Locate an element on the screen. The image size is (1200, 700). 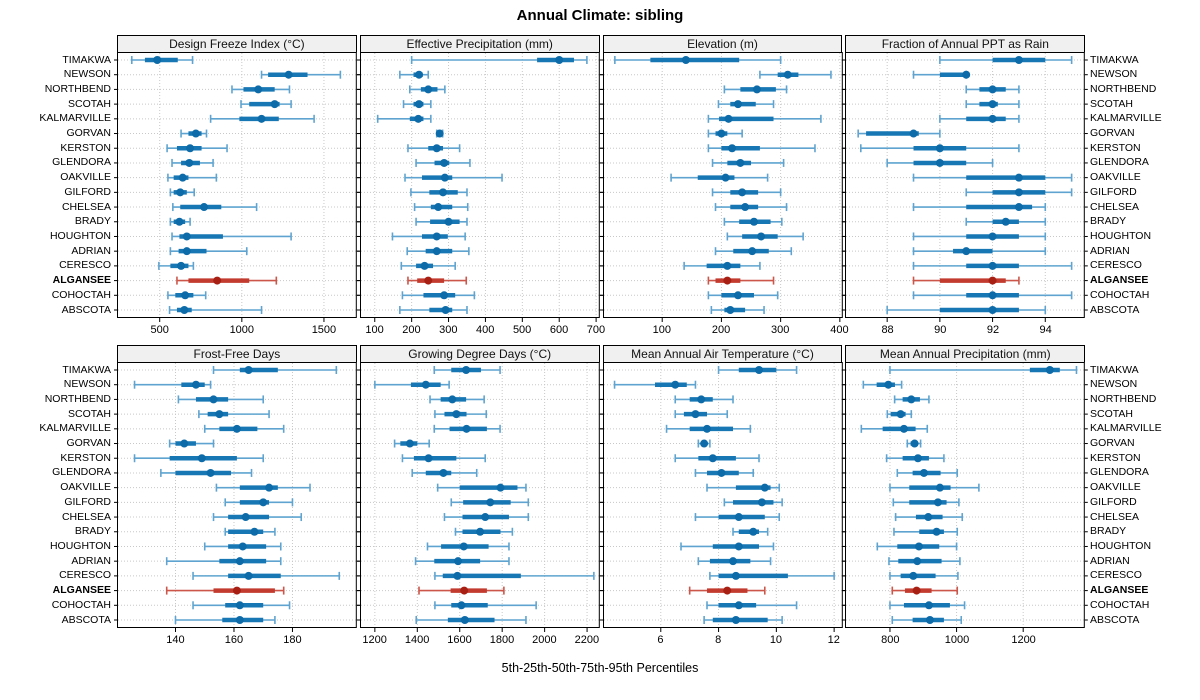
x-tick-label: 94 is located at coordinates (1045, 330).